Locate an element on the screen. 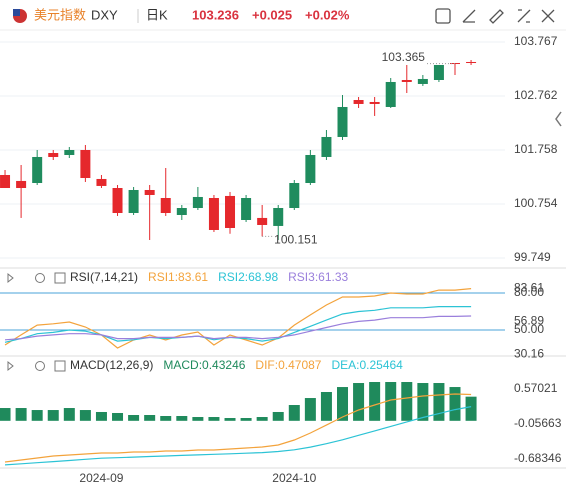  collapse-arrow is located at coordinates (558, 119).